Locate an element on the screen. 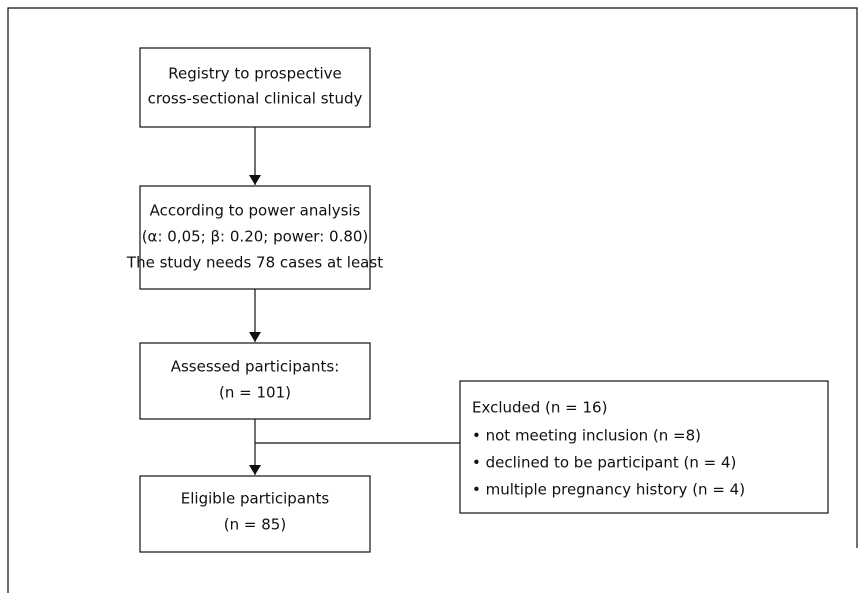 The height and width of the screenshot is (593, 865). node-text: Eligible participants is located at coordinates (255, 499).